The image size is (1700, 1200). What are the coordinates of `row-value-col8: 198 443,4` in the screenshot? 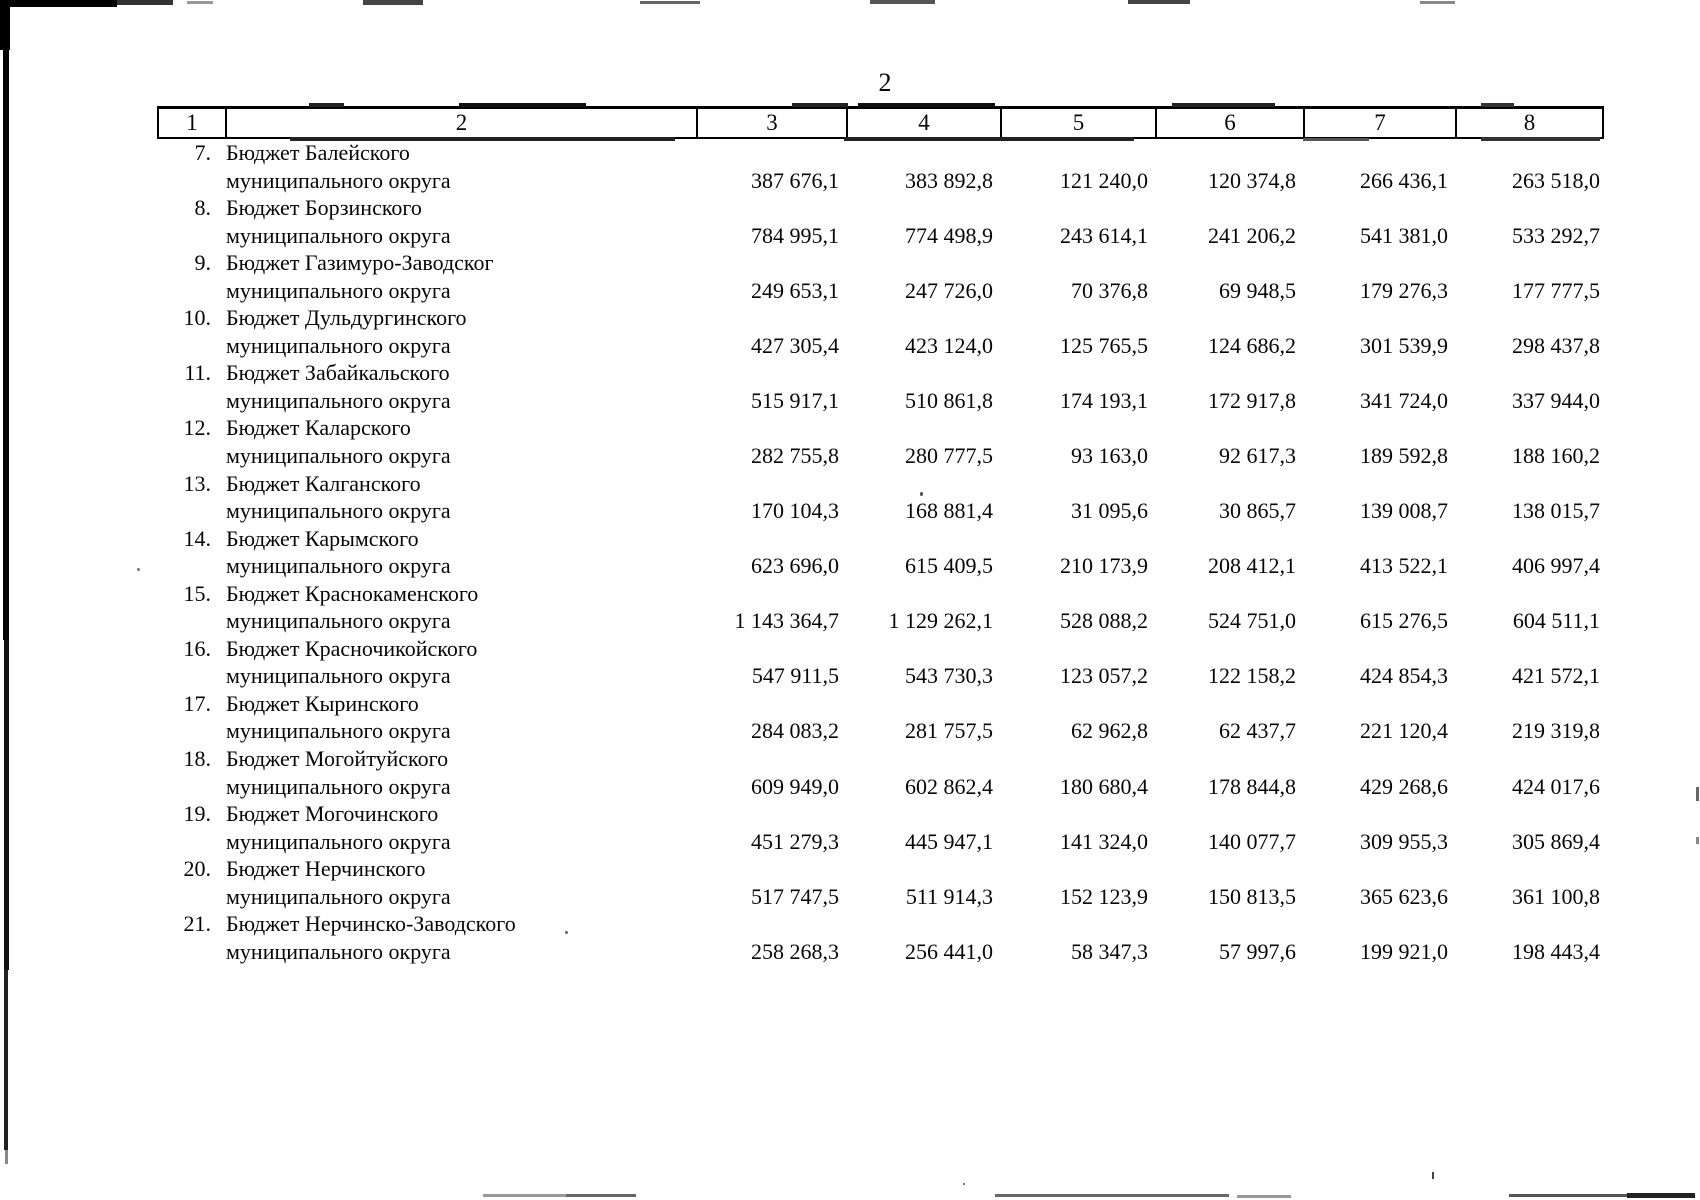 It's located at (1556, 951).